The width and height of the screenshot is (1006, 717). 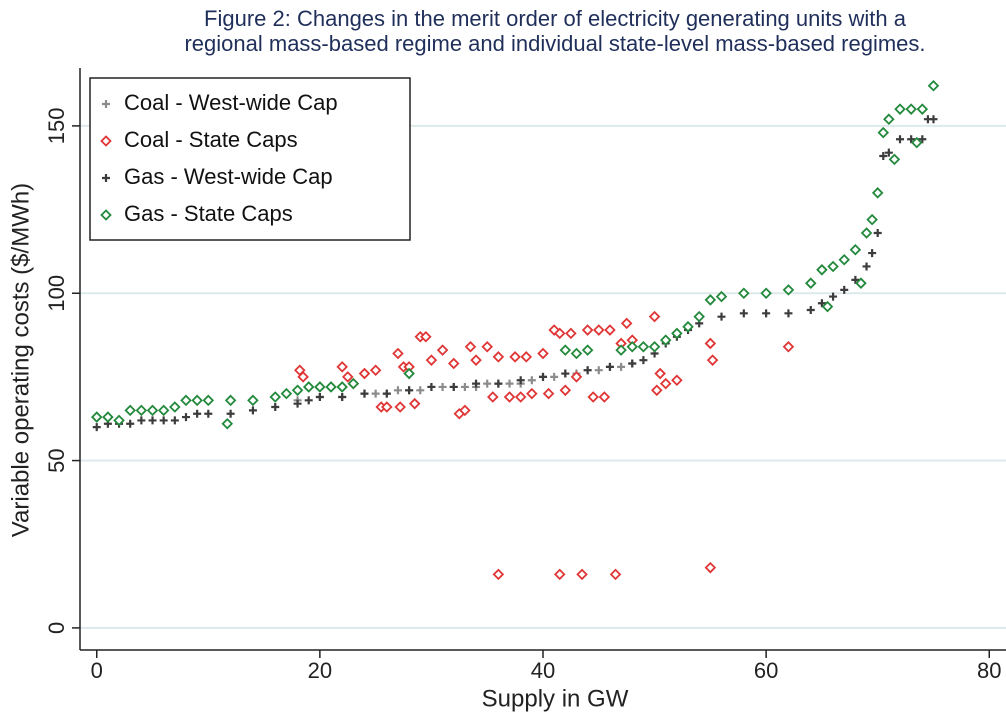 What do you see at coordinates (56, 460) in the screenshot?
I see `y-tick-label: 50` at bounding box center [56, 460].